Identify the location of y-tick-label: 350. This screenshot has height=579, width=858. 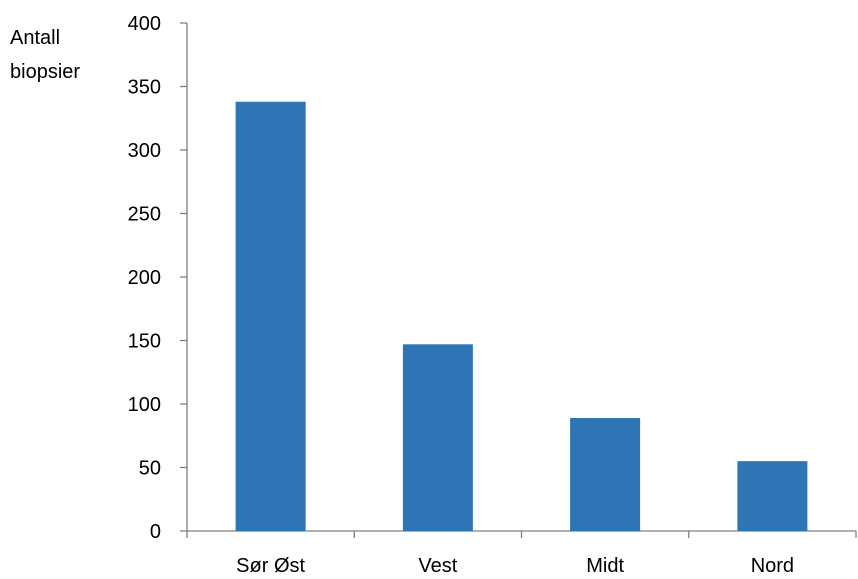
(144, 88).